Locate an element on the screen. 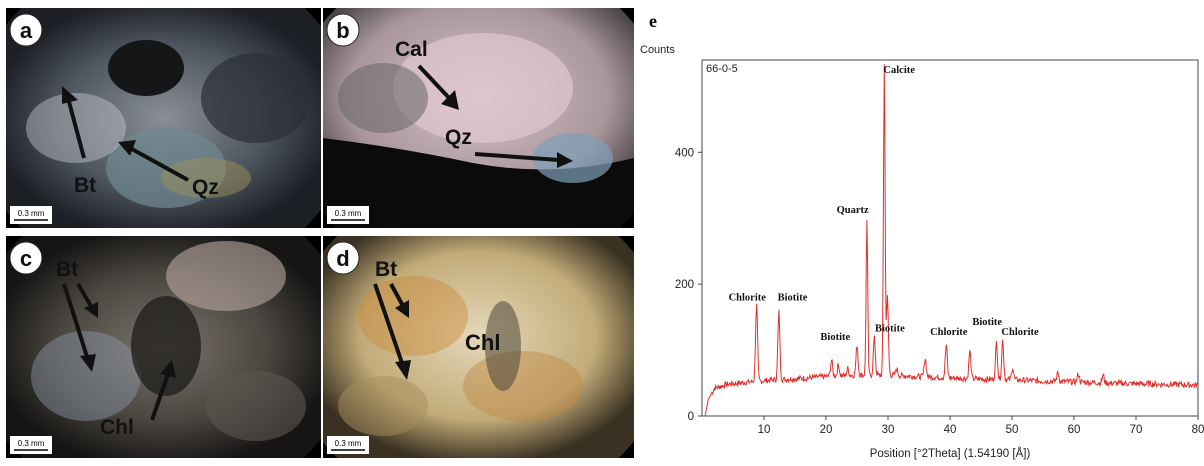 This screenshot has height=466, width=1204. x-tick-label: 50 is located at coordinates (1012, 430).